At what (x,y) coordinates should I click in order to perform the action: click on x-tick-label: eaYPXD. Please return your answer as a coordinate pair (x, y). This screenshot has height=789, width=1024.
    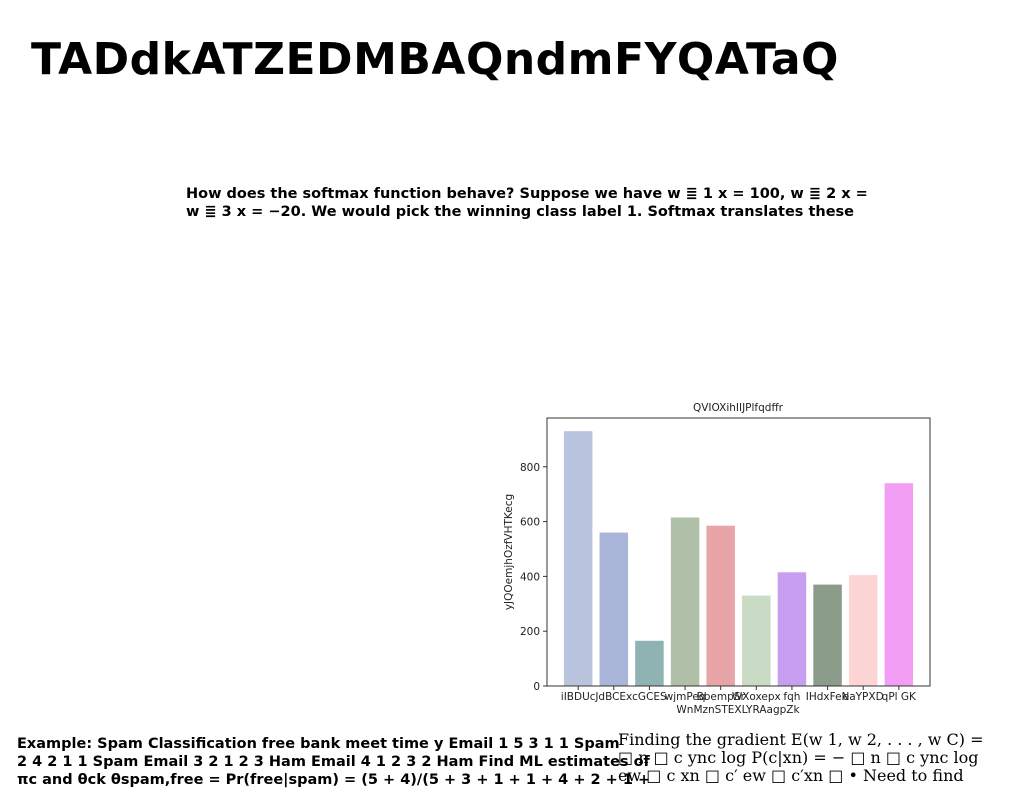
    Looking at the image, I should click on (863, 697).